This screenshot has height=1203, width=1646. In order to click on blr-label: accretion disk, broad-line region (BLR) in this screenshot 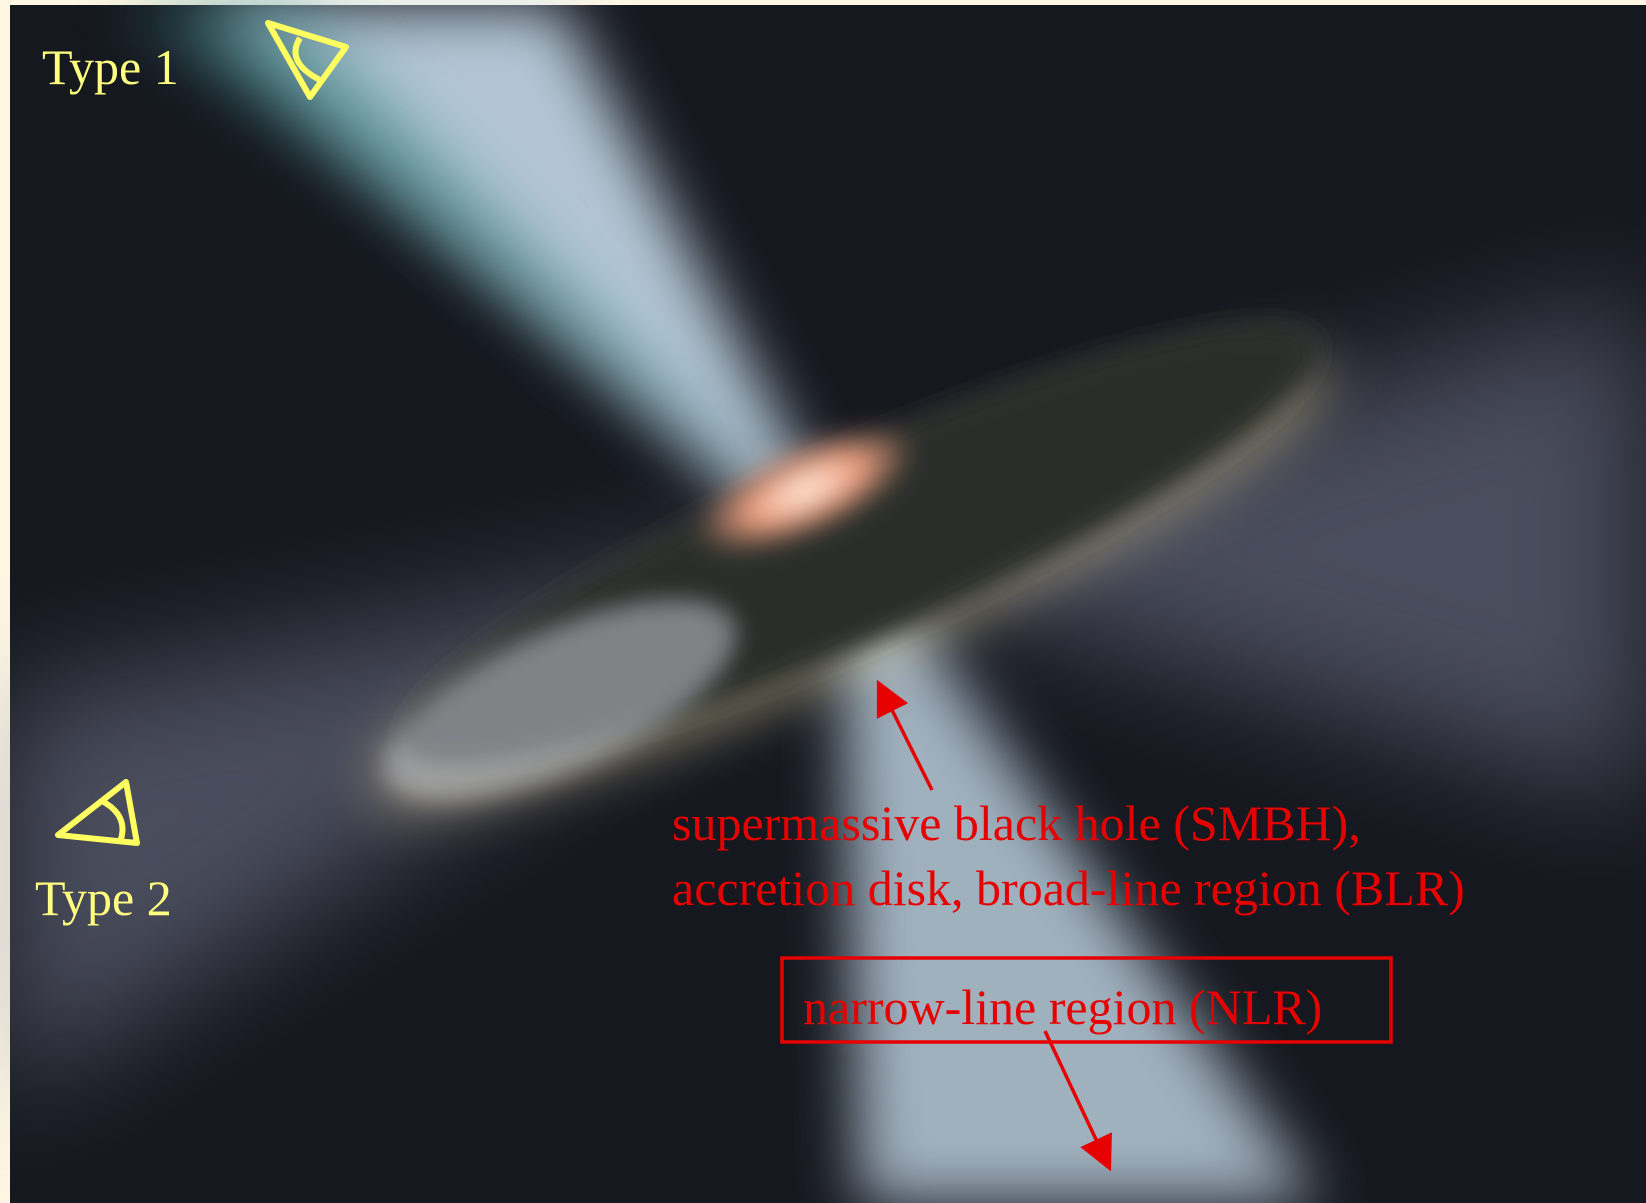, I will do `click(1068, 888)`.